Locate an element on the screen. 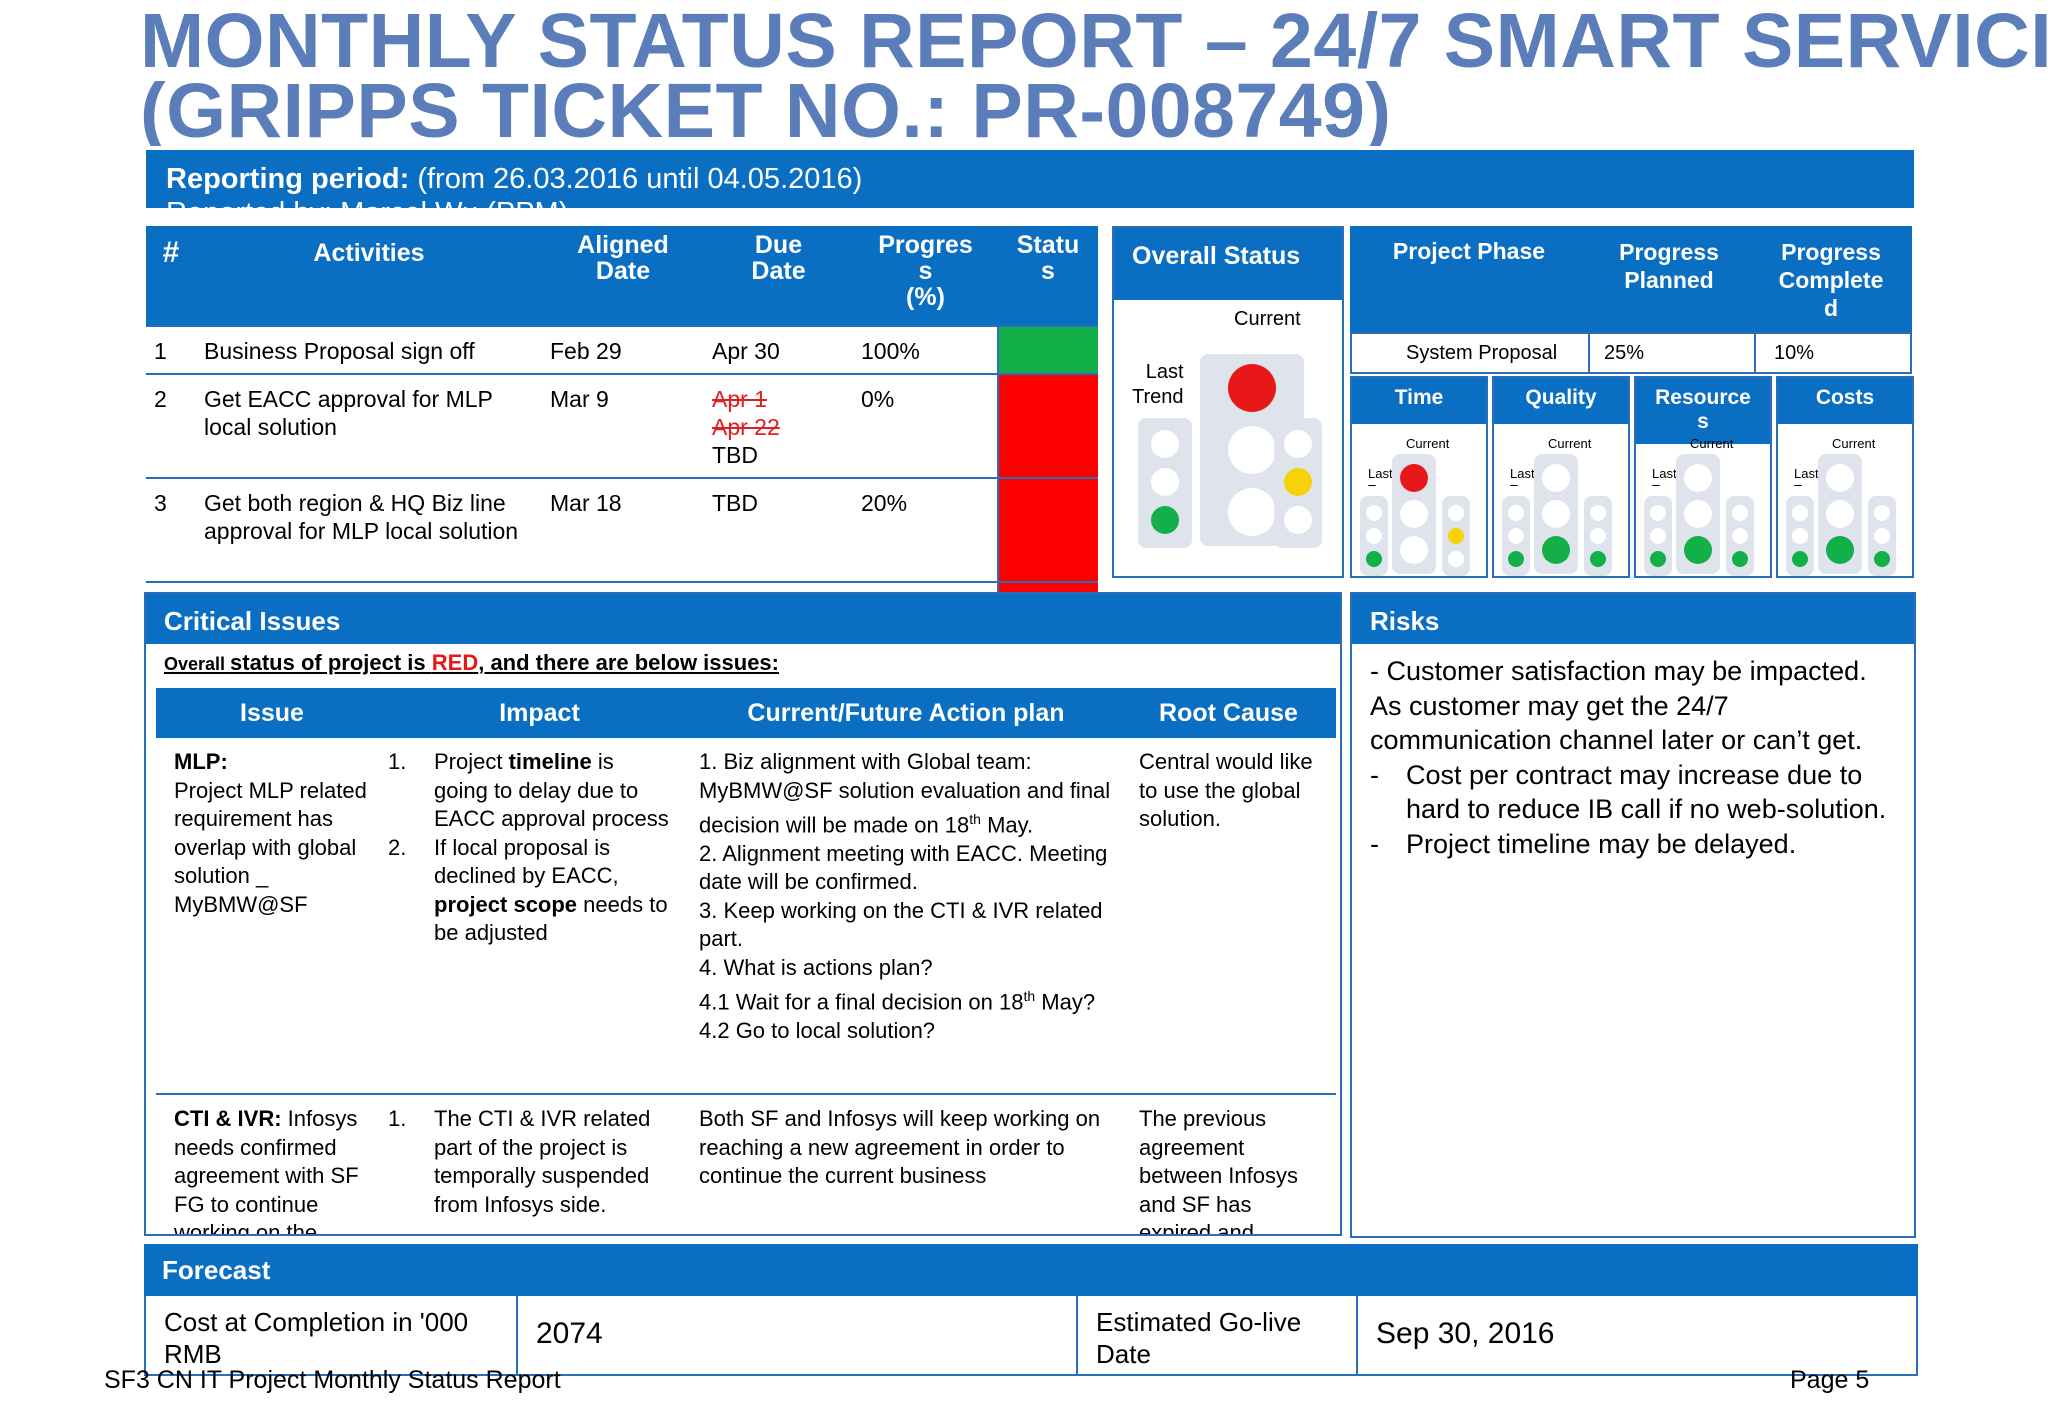 The image size is (2048, 1418). side-light-green is located at coordinates (1298, 520).